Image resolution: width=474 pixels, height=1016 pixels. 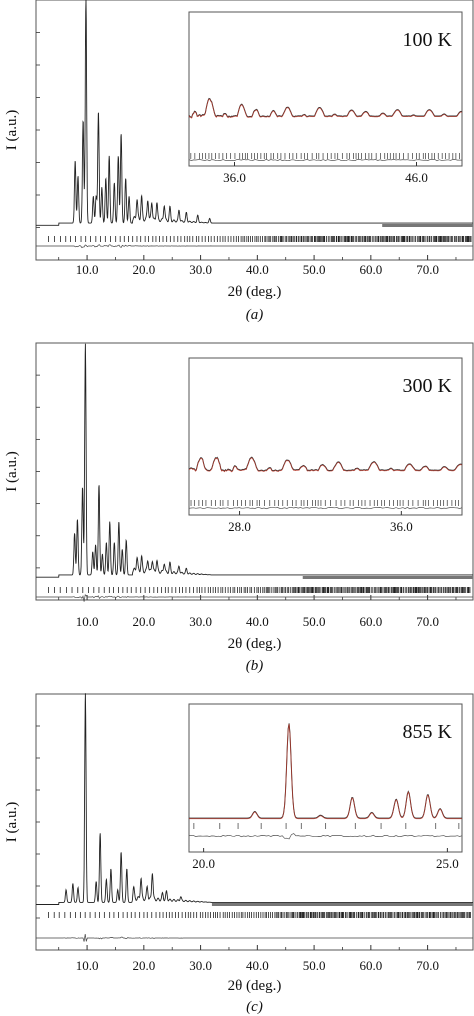 I want to click on panel-b-x-tick-label: 10.0, so click(x=87, y=621).